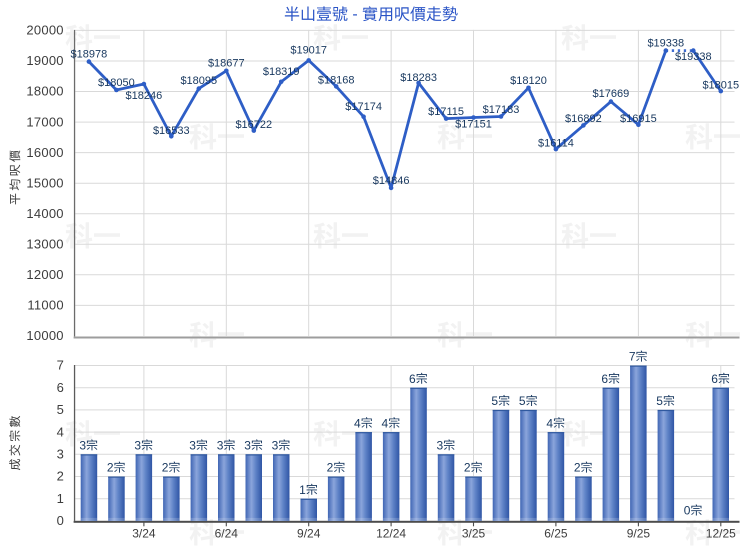  What do you see at coordinates (89, 54) in the screenshot?
I see `svg-text: $18978` at bounding box center [89, 54].